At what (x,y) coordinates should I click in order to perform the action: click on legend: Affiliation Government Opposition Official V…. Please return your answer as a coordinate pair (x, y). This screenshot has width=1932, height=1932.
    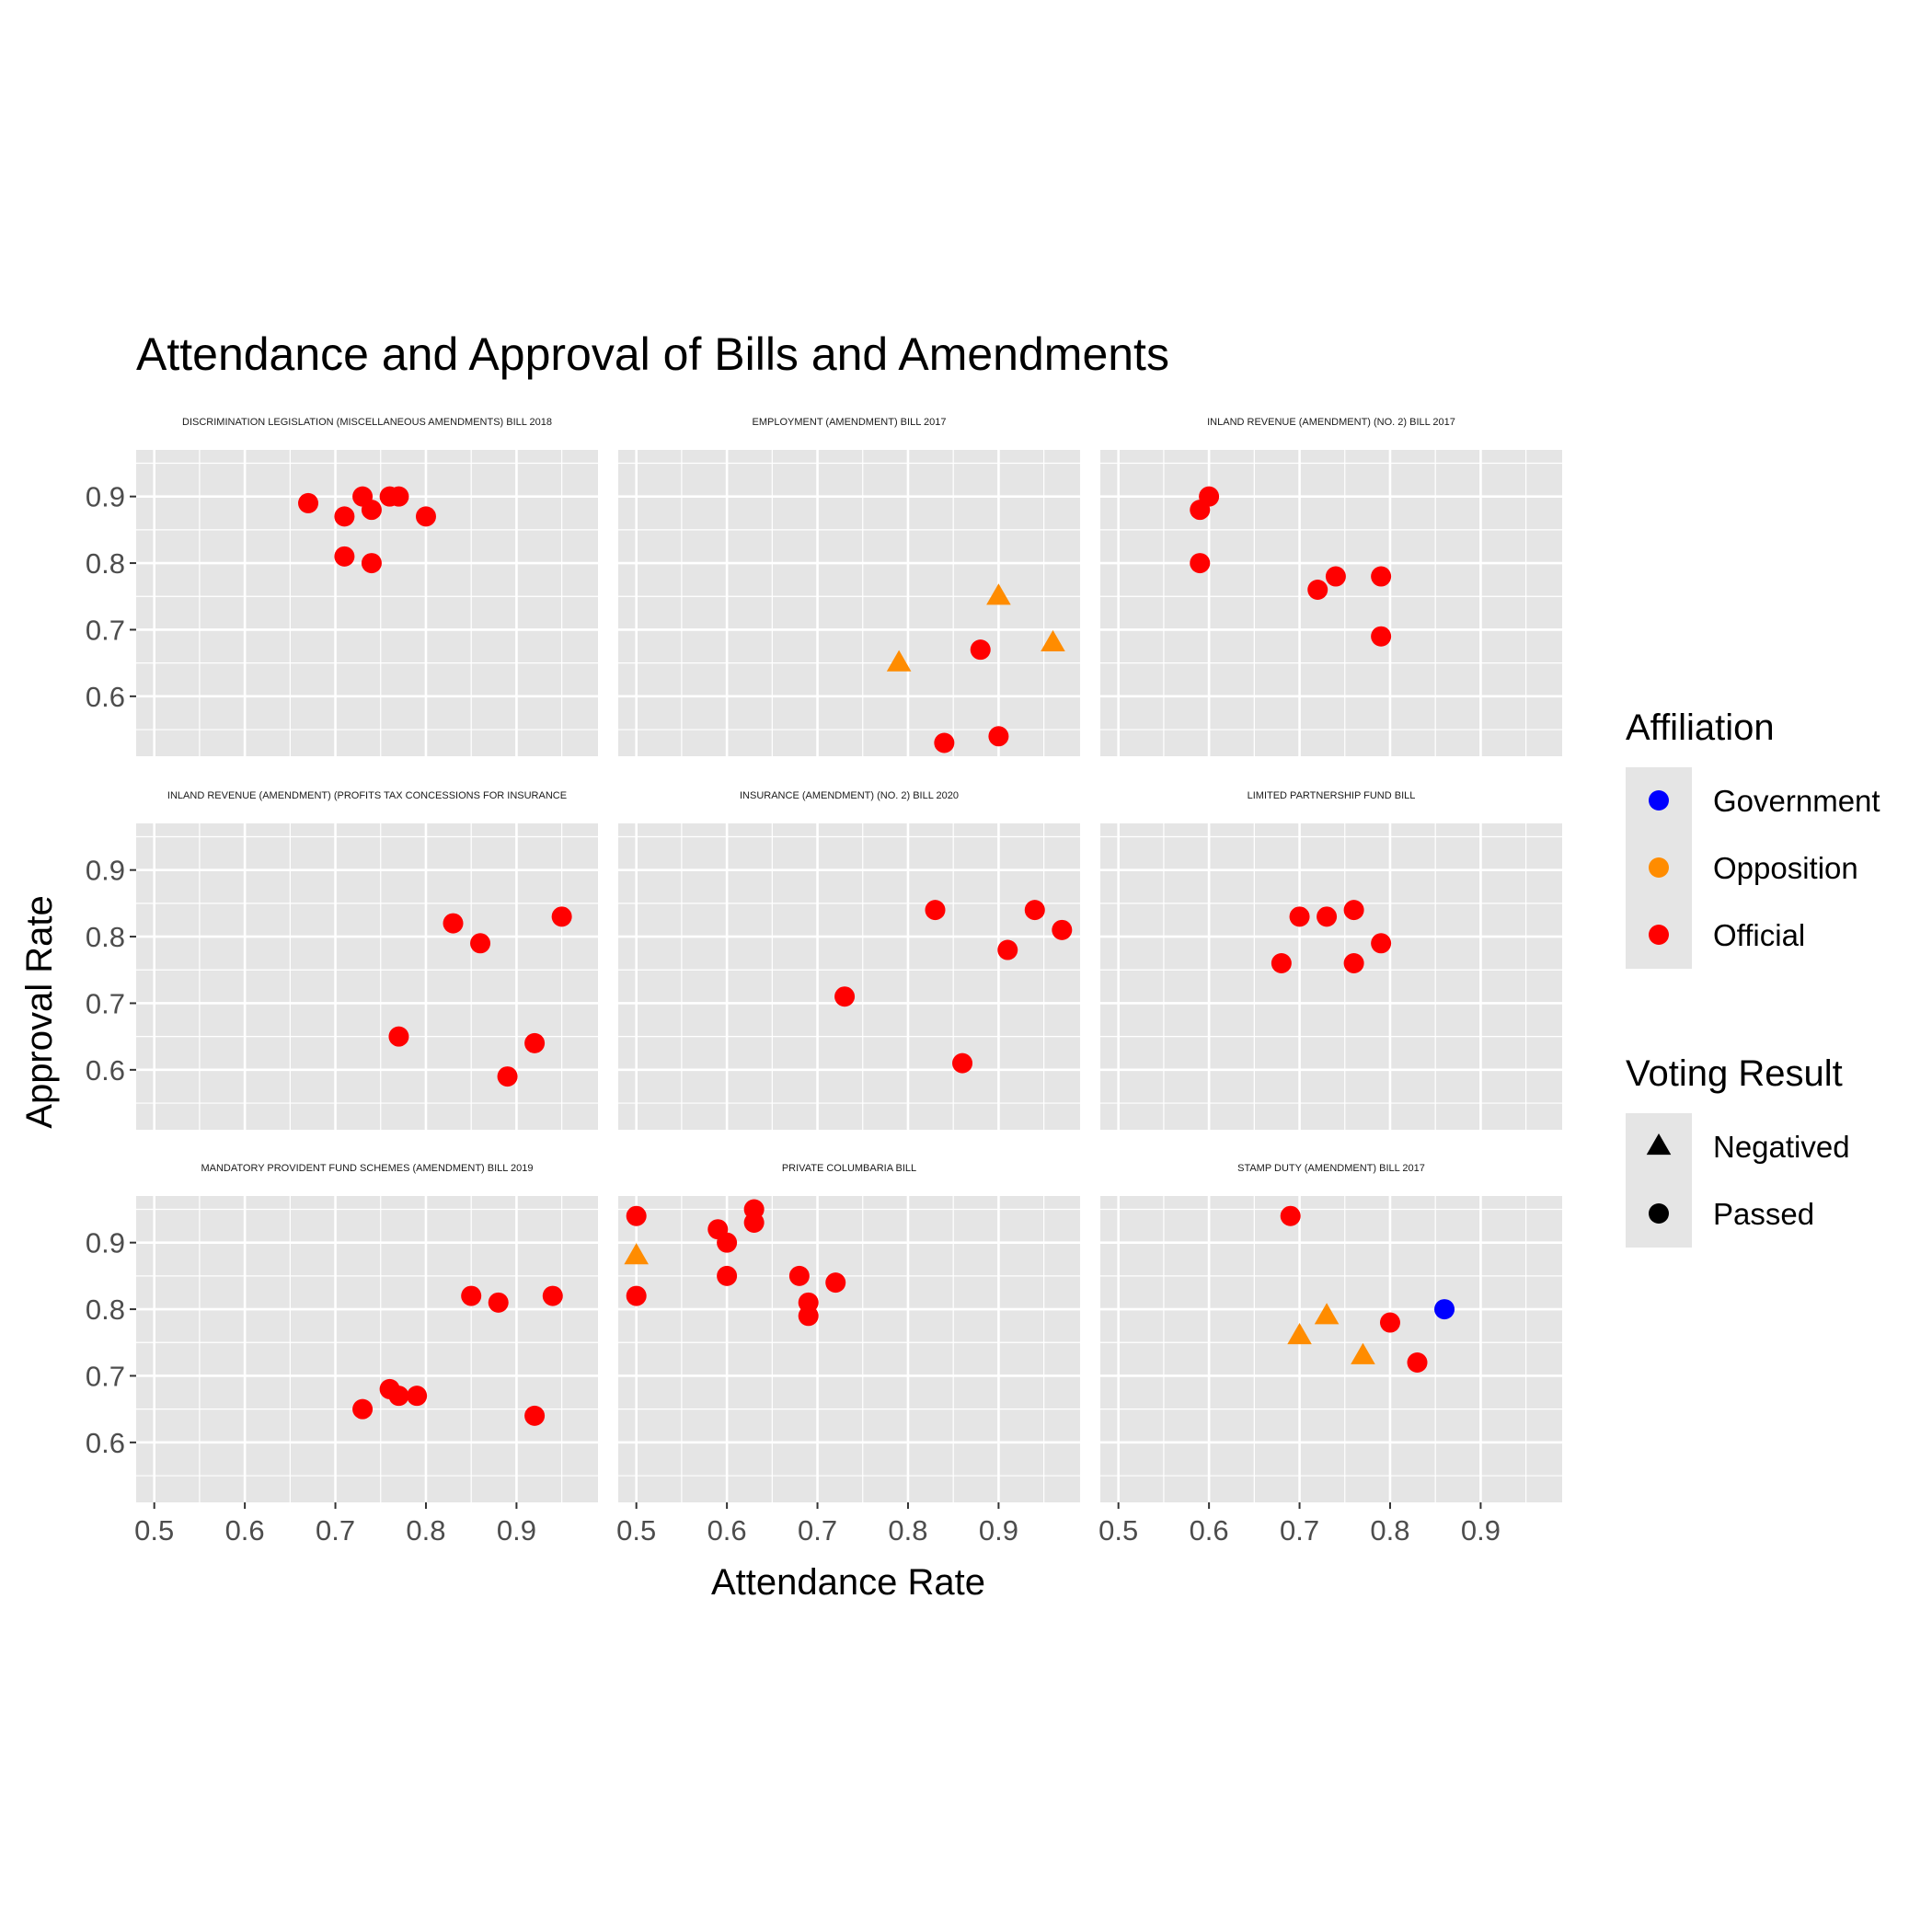
    Looking at the image, I should click on (1753, 977).